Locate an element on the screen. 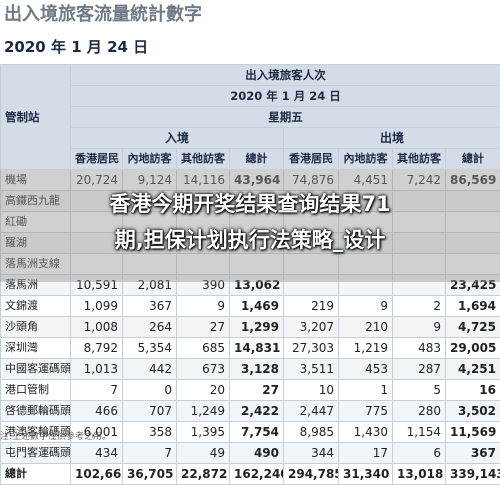 The image size is (500, 485). total-cell: 31,340 is located at coordinates (366, 474).